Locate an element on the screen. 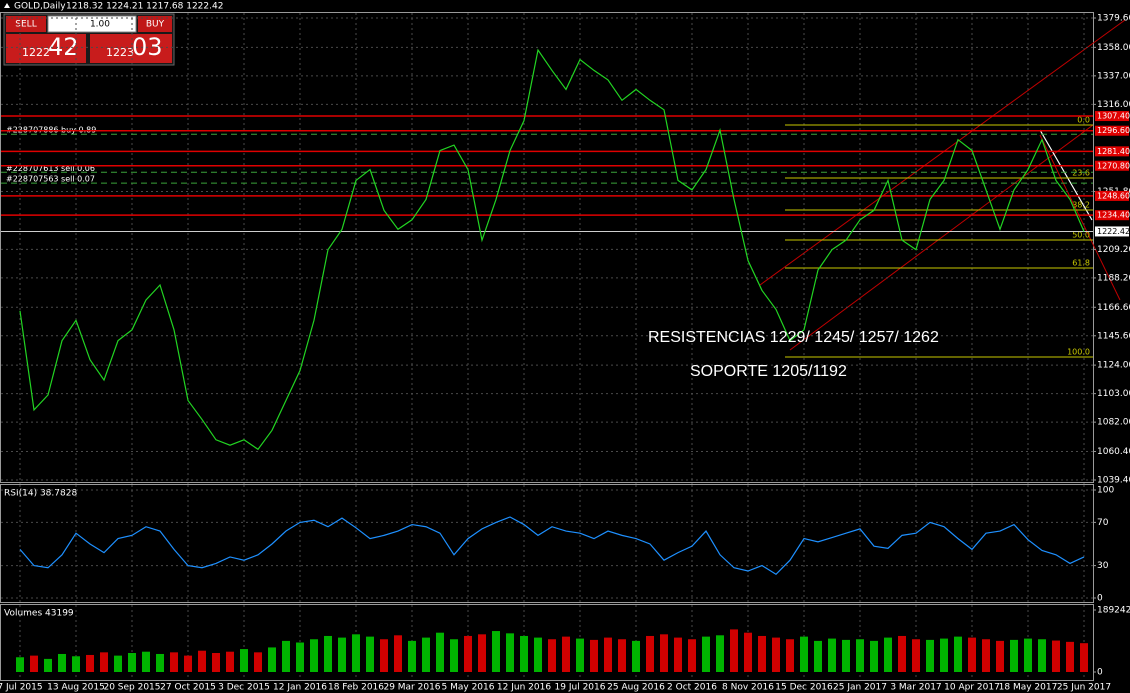 The height and width of the screenshot is (693, 1130). sell-label: SELL is located at coordinates (25, 25).